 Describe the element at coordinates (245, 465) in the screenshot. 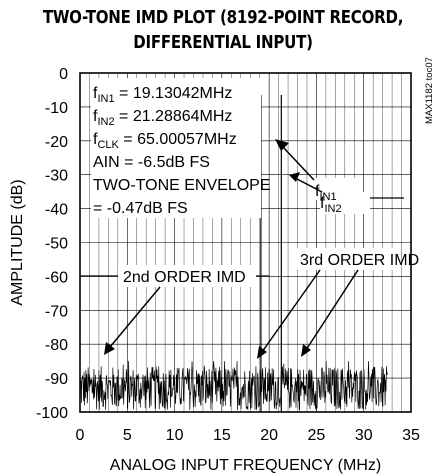

I see `x-axis-label: ANALOG INPUT FREQUENCY (MHz)` at that location.